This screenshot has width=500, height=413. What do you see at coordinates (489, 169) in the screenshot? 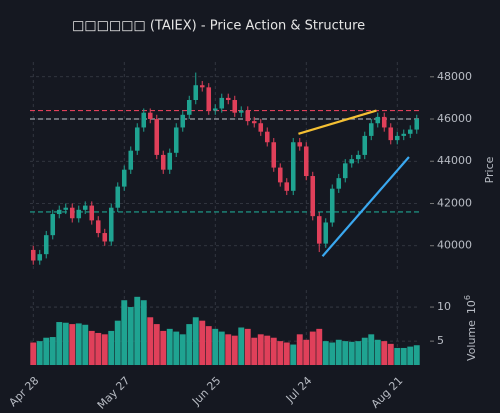
I see `y-axis-label: Price` at bounding box center [489, 169].